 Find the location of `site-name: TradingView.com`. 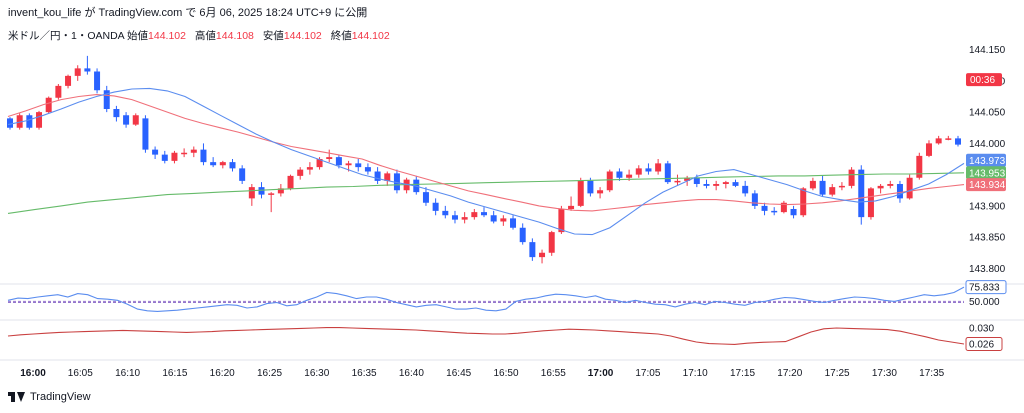

site-name: TradingView.com is located at coordinates (140, 13).